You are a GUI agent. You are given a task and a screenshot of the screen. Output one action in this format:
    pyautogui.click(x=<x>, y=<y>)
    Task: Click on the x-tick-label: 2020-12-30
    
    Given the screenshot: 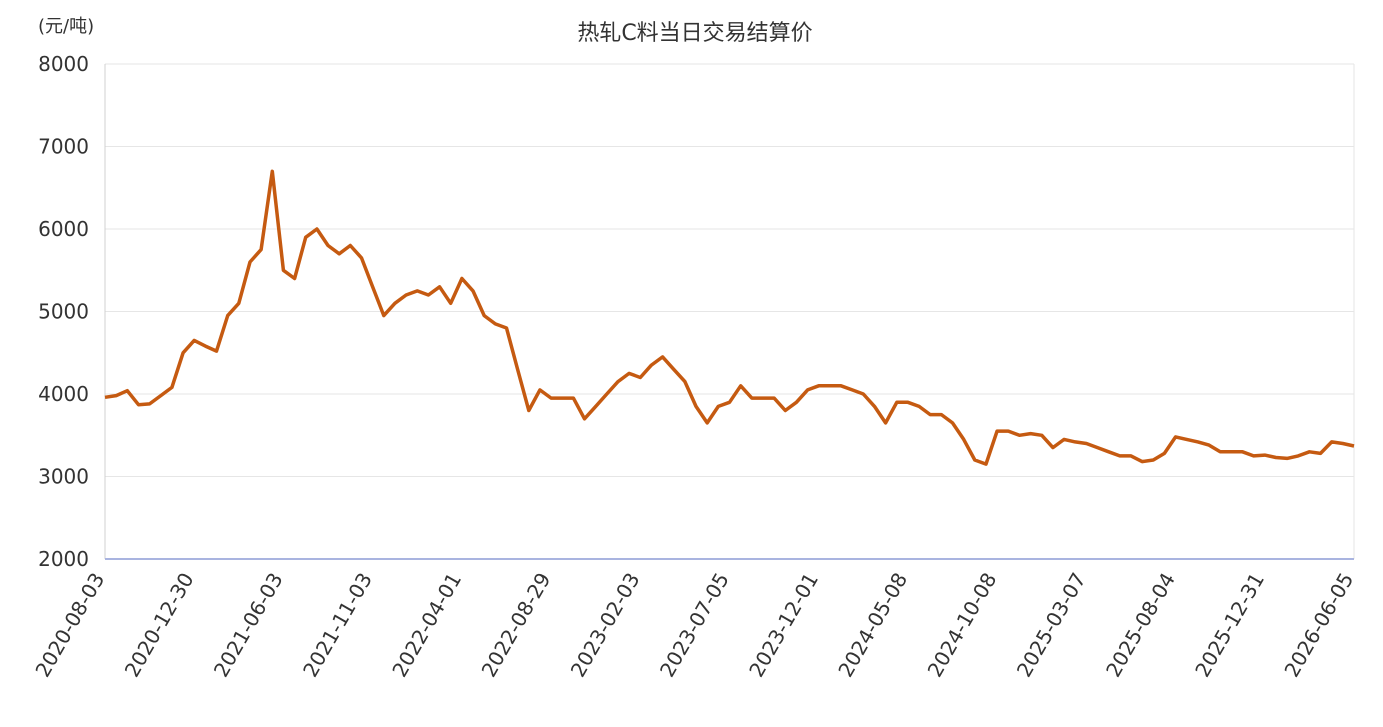 What is the action you would take?
    pyautogui.click(x=159, y=625)
    